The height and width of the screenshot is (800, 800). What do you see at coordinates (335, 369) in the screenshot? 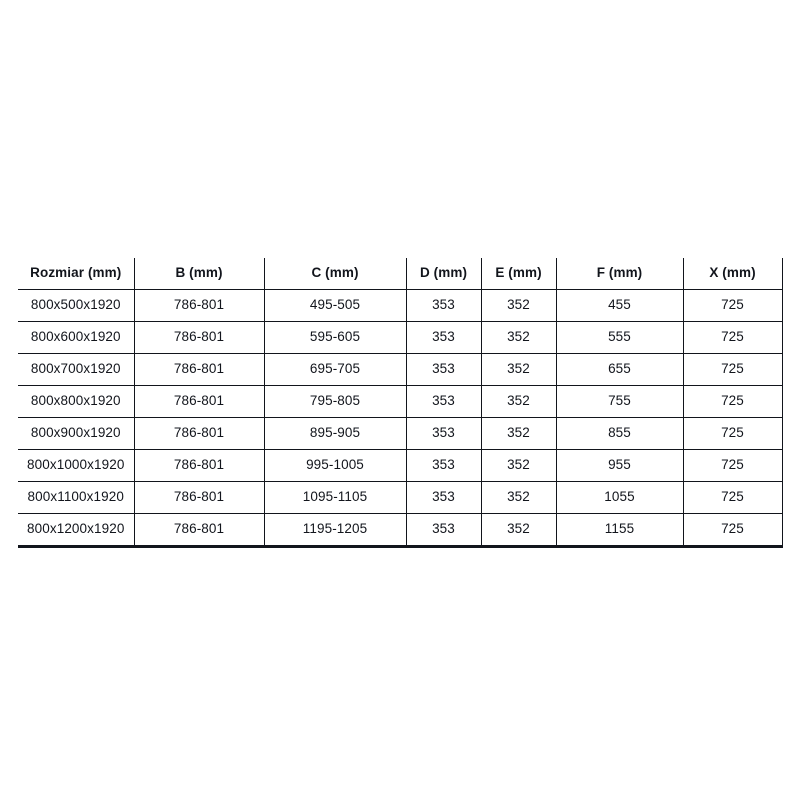
I see `cell-c: 695-705` at bounding box center [335, 369].